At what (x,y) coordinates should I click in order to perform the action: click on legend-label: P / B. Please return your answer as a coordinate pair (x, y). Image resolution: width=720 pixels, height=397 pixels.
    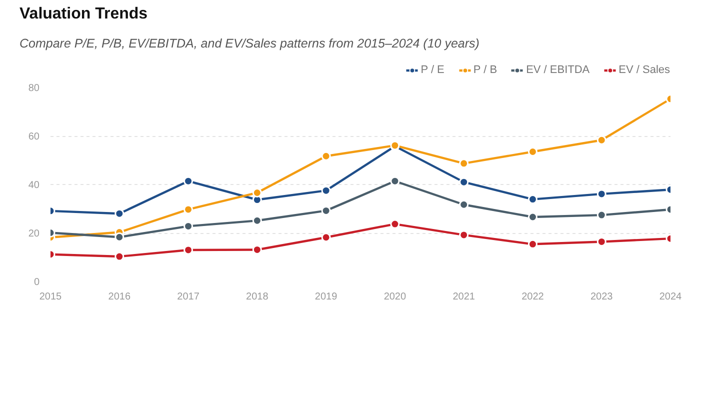
    Looking at the image, I should click on (485, 70).